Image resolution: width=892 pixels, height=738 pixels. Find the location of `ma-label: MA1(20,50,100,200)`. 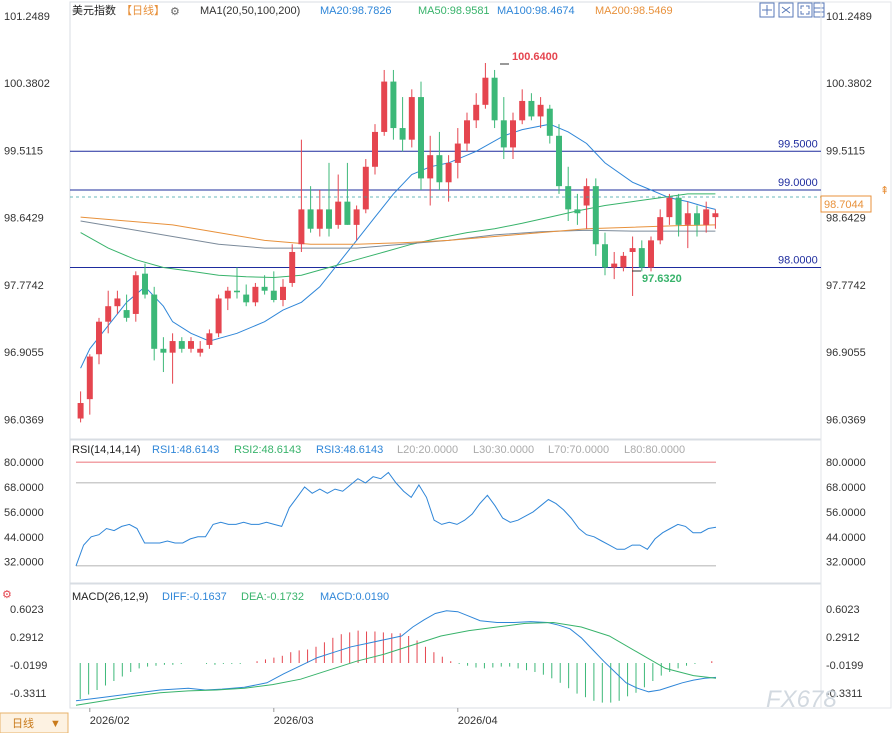

ma-label: MA1(20,50,100,200) is located at coordinates (250, 11).